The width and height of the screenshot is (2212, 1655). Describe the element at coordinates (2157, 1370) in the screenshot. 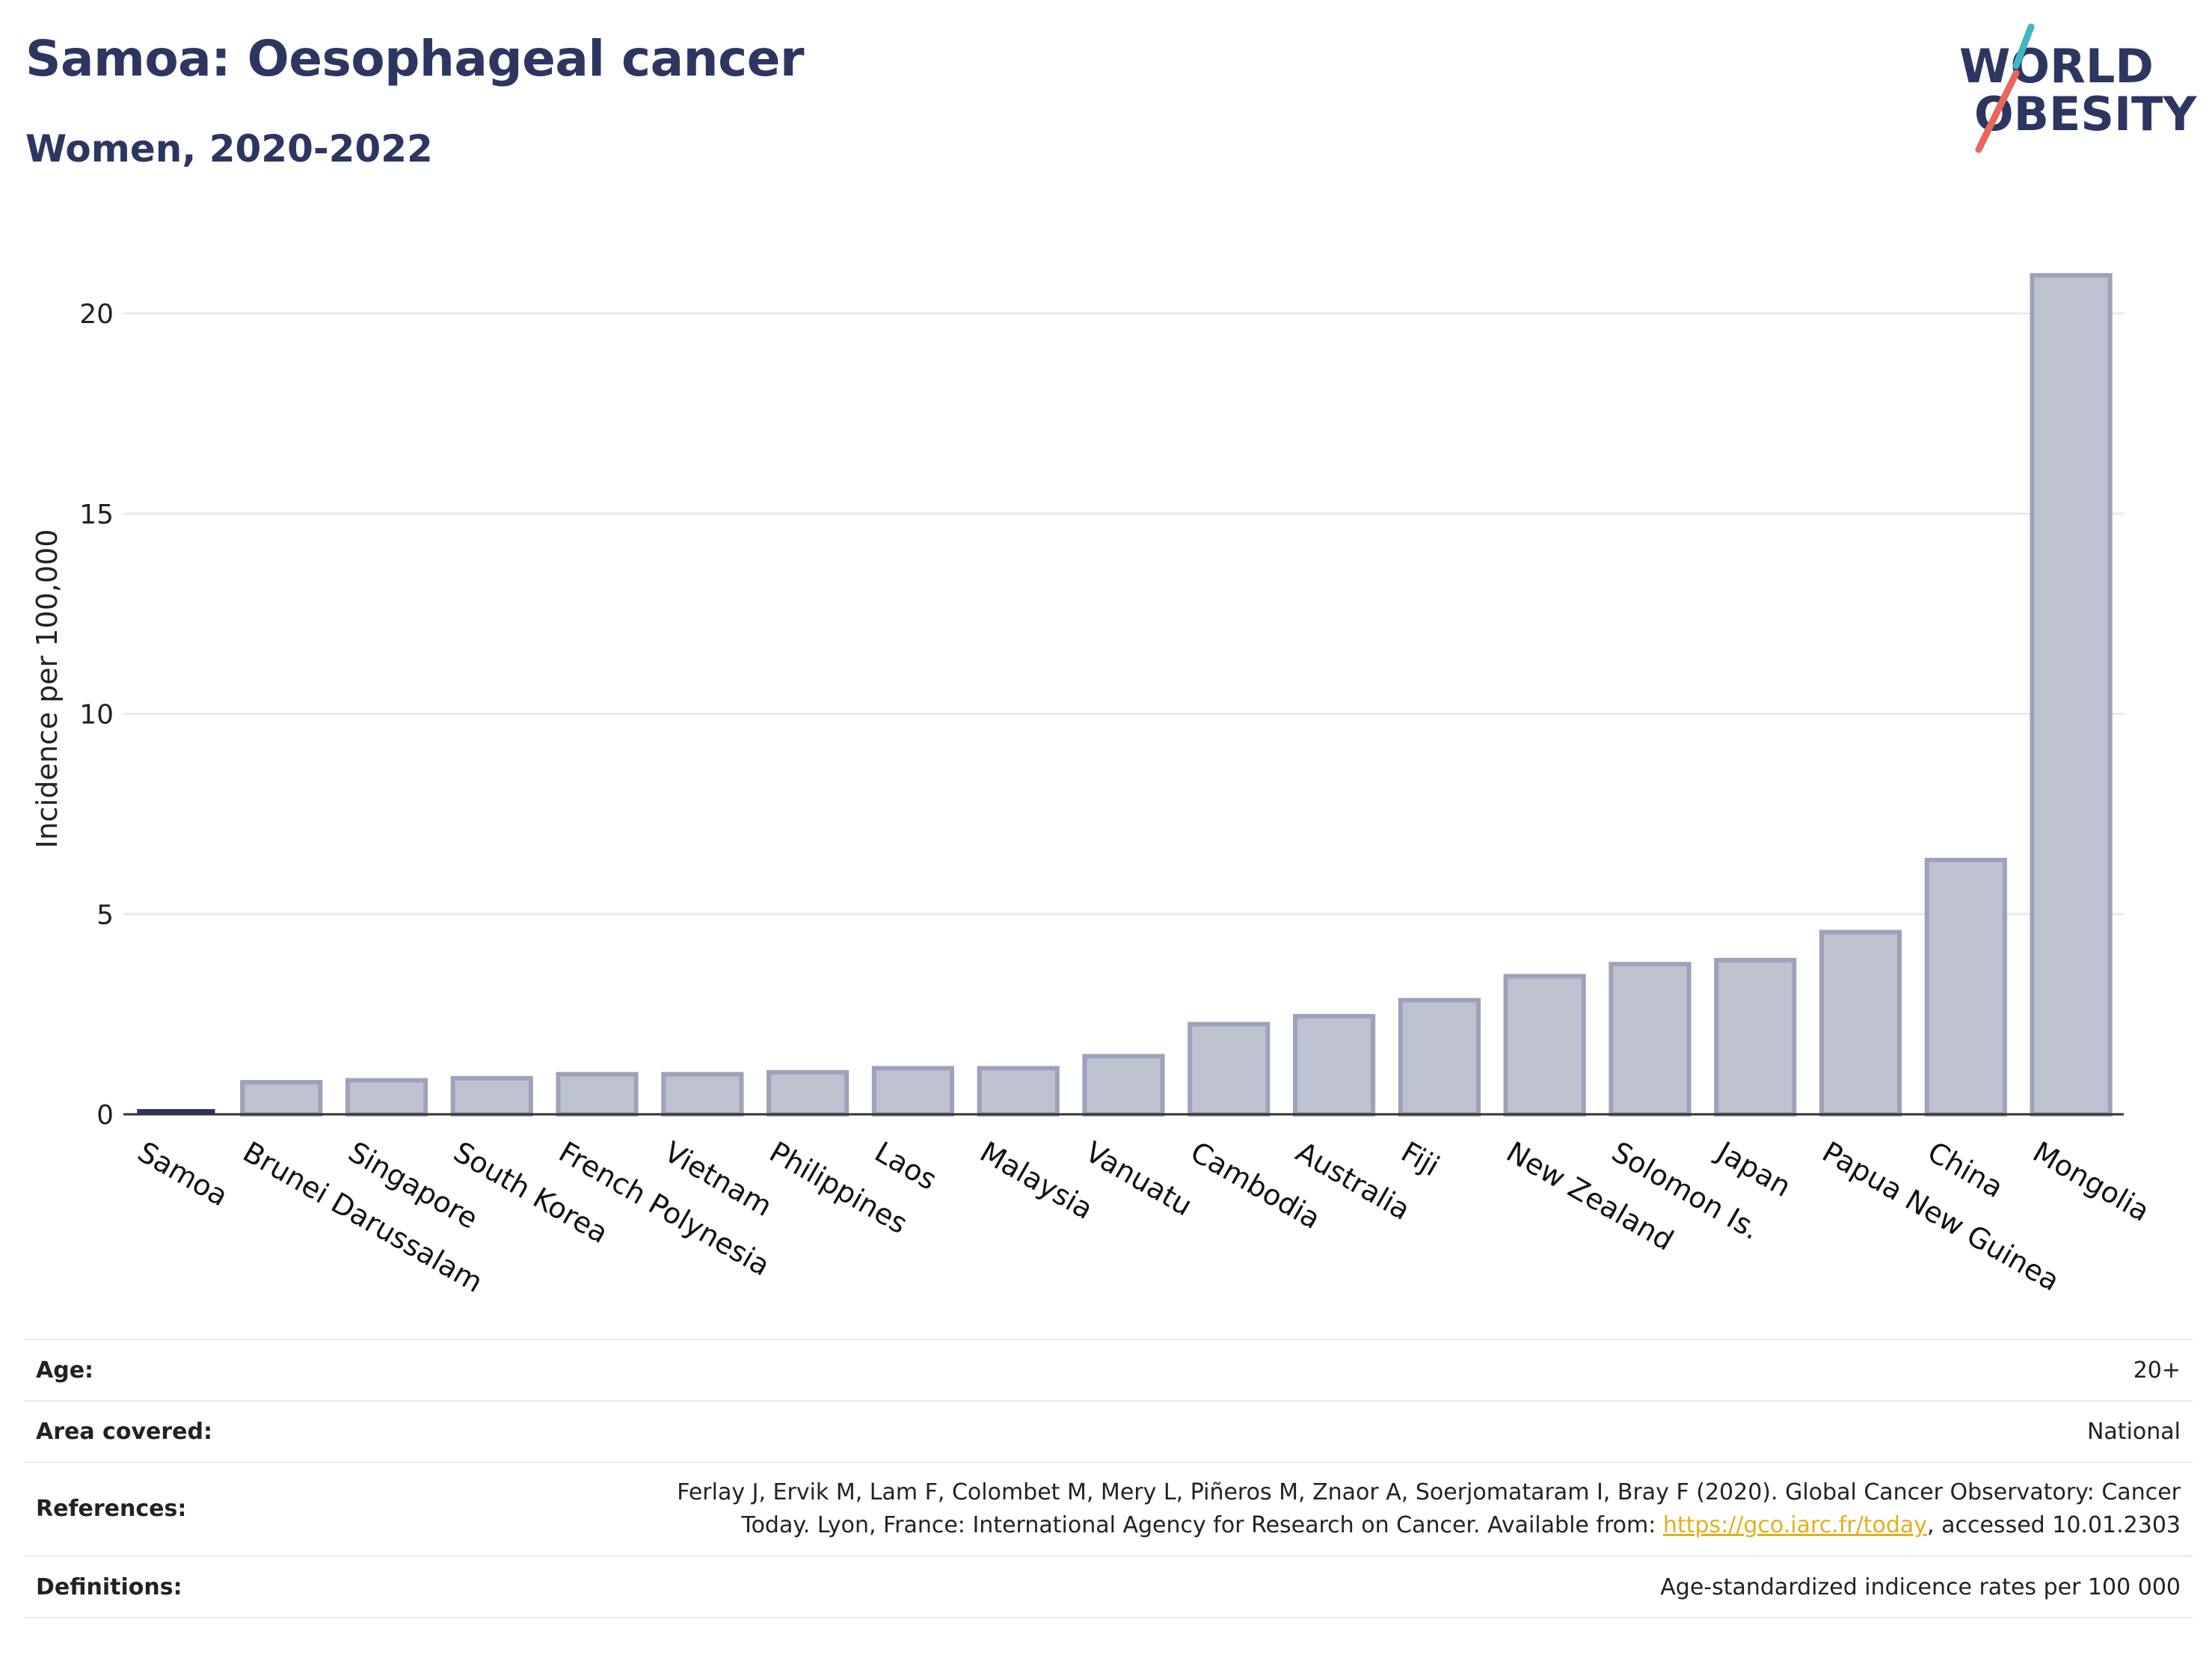

I see `age-value: 20+` at that location.